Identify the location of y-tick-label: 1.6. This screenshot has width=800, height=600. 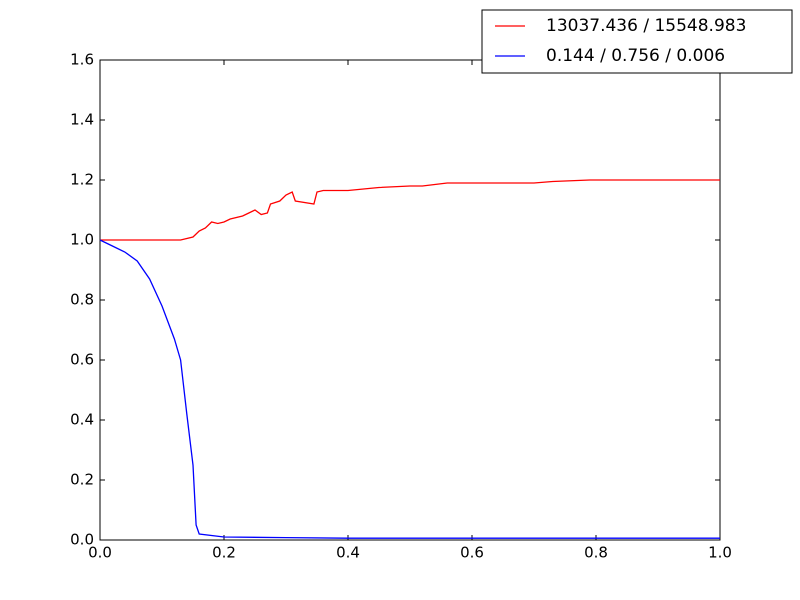
(82, 60).